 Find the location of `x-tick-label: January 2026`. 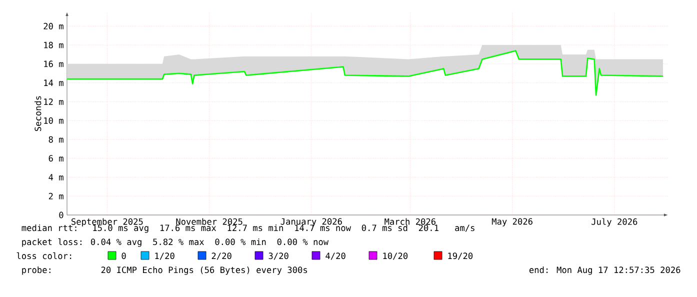

x-tick-label: January 2026 is located at coordinates (311, 222).